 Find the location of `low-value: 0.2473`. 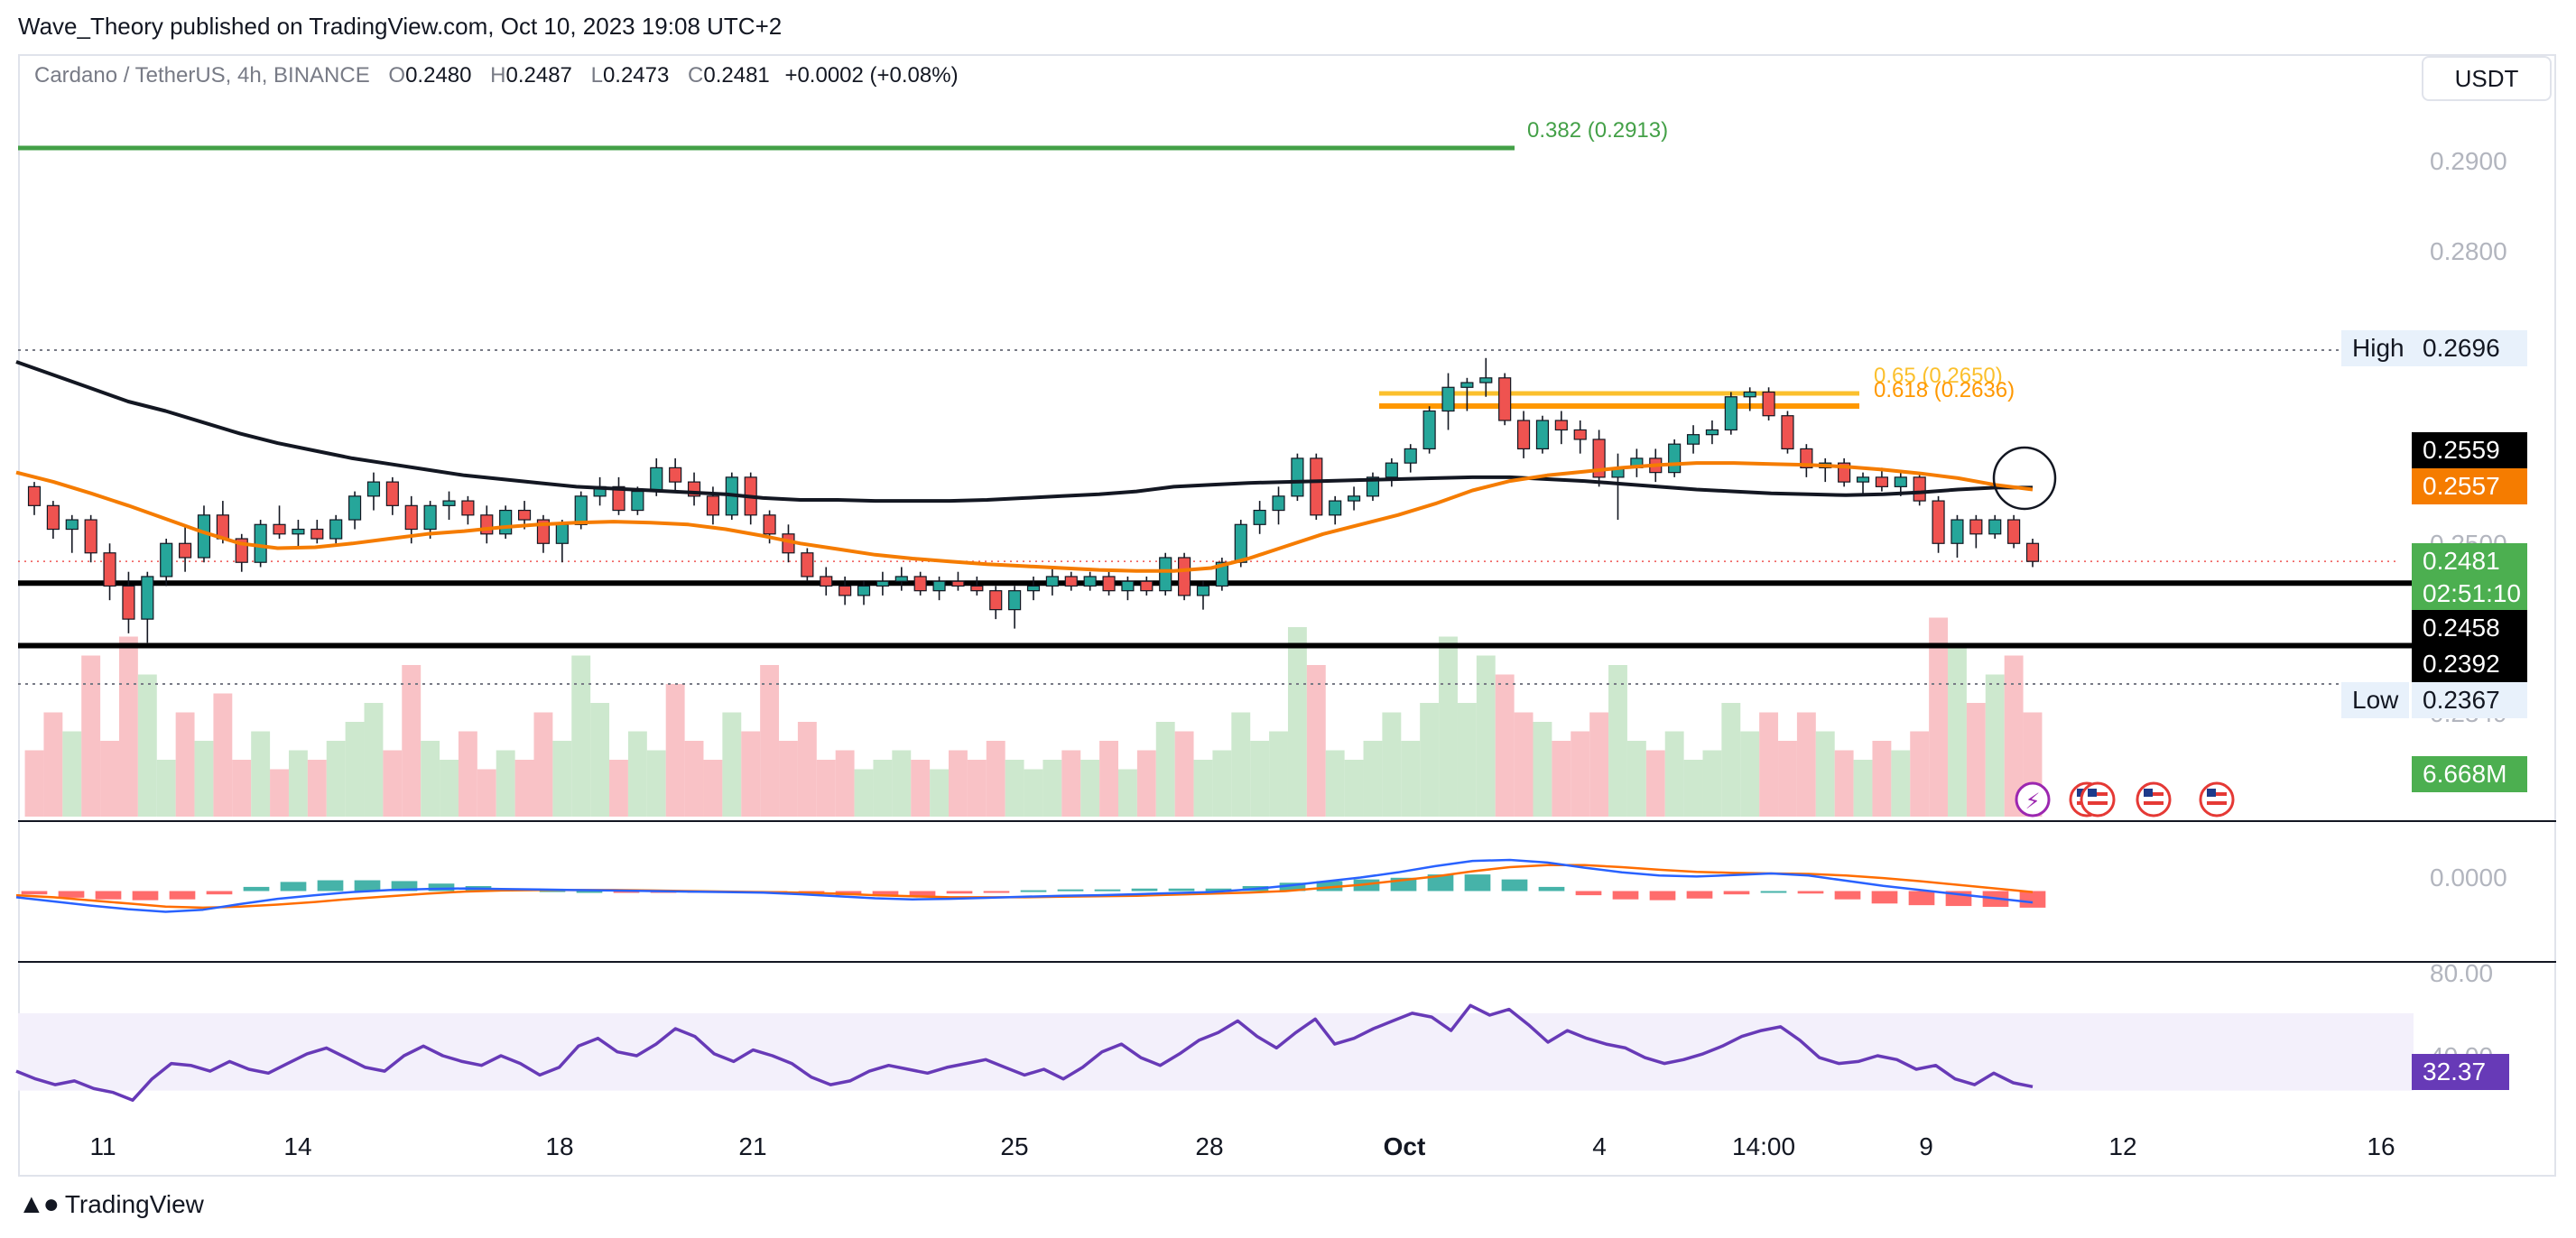

low-value: 0.2473 is located at coordinates (636, 75).